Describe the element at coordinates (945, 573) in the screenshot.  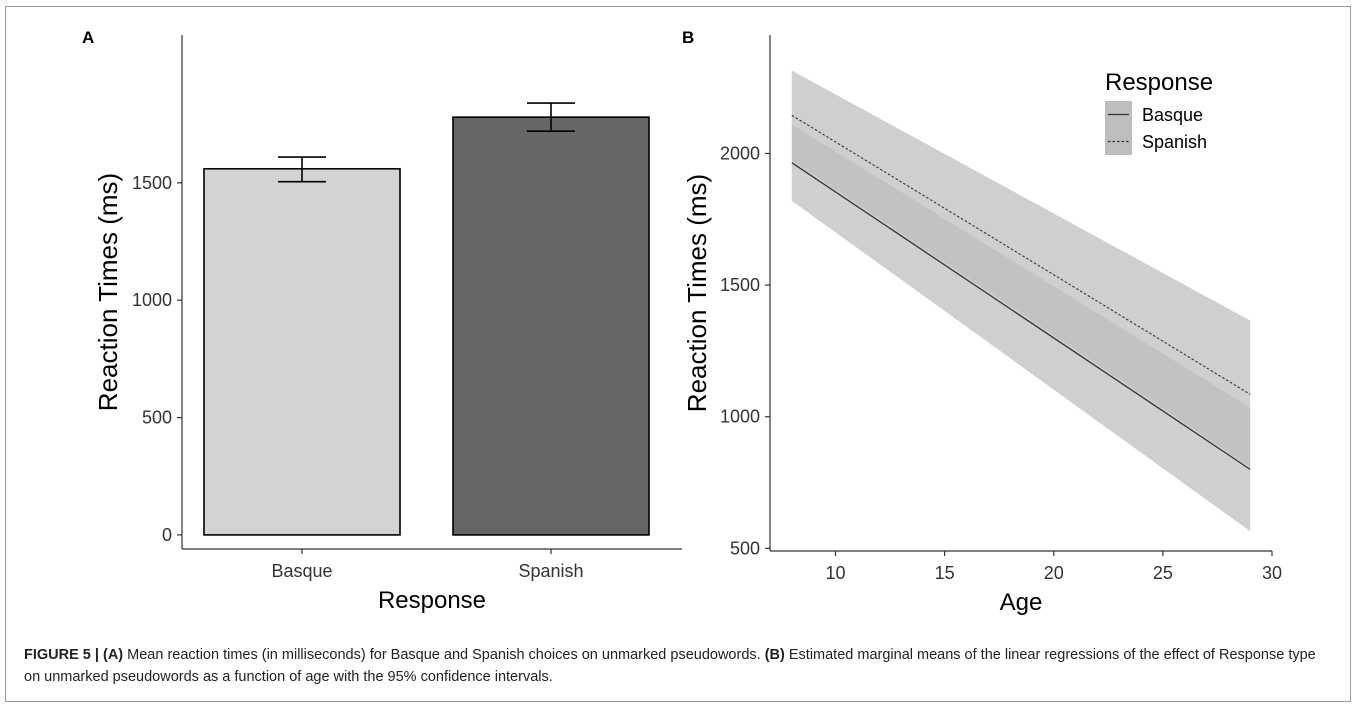
I see `x-tick-label: 15` at that location.